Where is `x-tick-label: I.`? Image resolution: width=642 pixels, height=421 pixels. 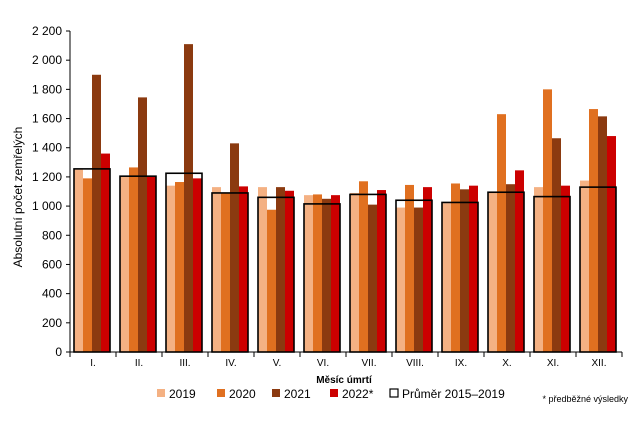 x-tick-label: I. is located at coordinates (93, 363).